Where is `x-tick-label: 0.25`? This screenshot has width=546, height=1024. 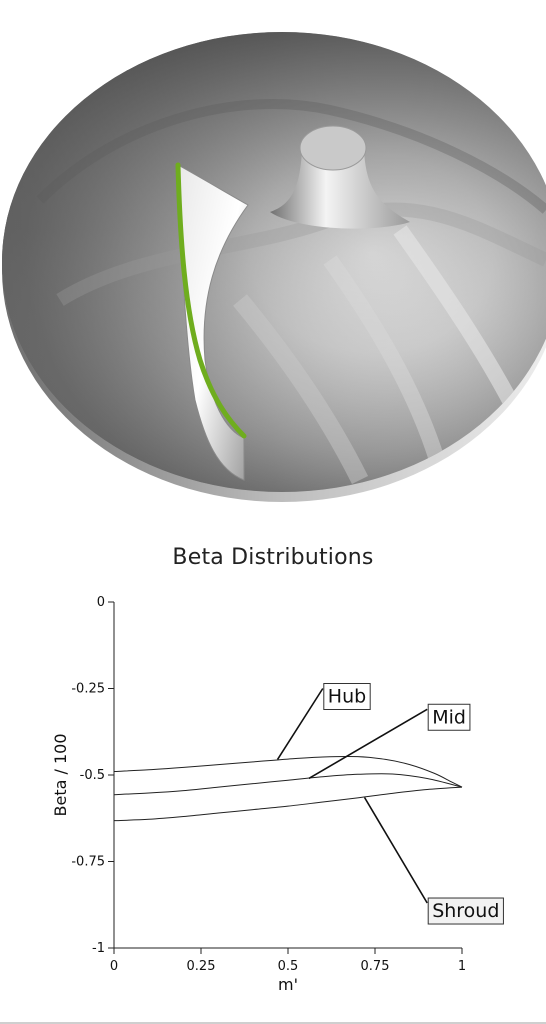 x-tick-label: 0.25 is located at coordinates (201, 966).